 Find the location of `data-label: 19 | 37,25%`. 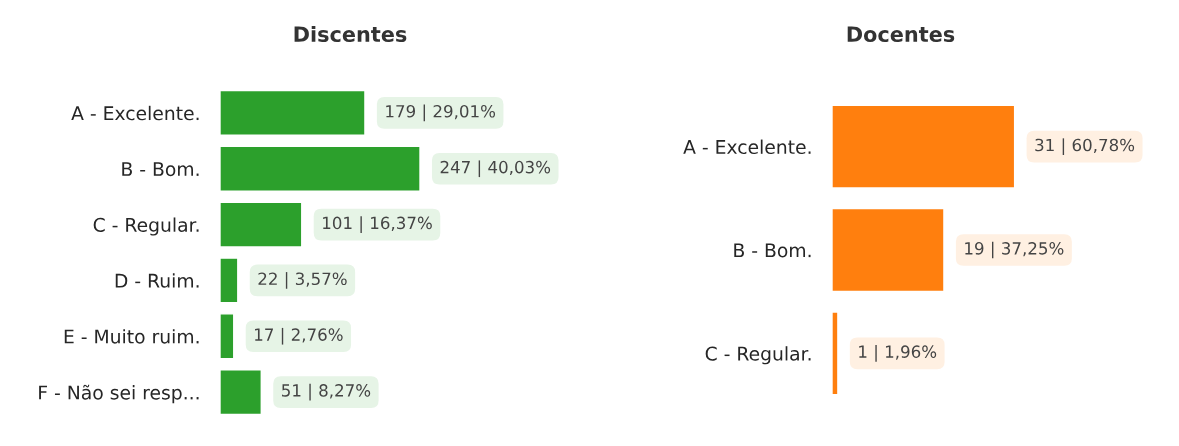

data-label: 19 | 37,25% is located at coordinates (1014, 250).